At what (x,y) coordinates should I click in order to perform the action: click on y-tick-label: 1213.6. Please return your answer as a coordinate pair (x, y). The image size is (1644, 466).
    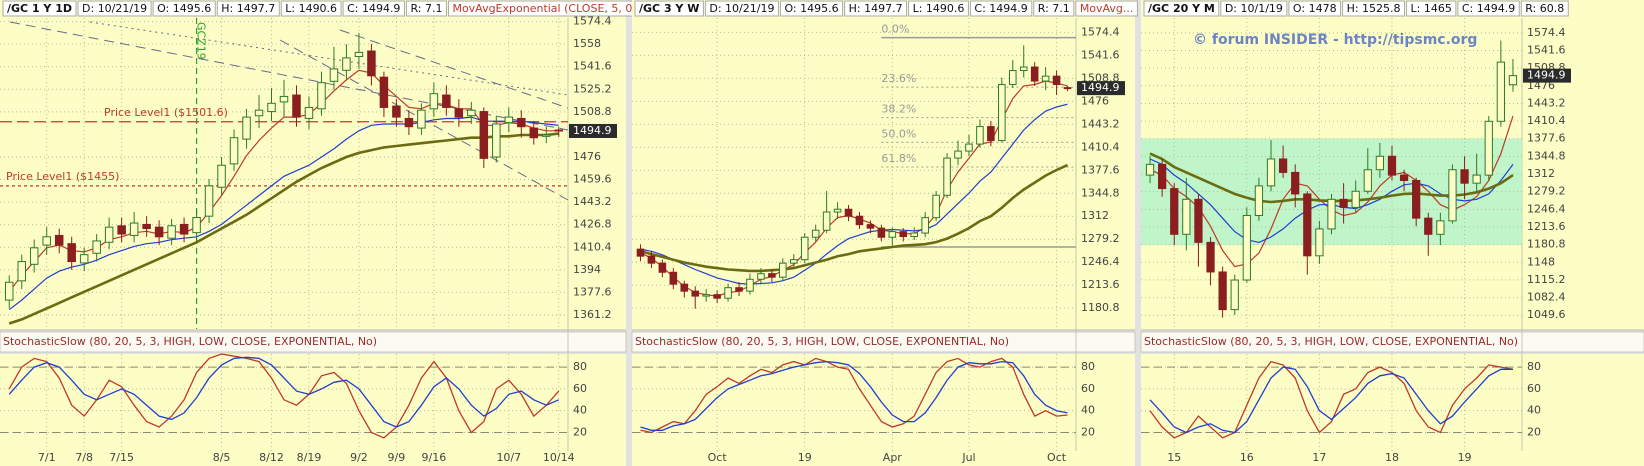
    Looking at the image, I should click on (1546, 226).